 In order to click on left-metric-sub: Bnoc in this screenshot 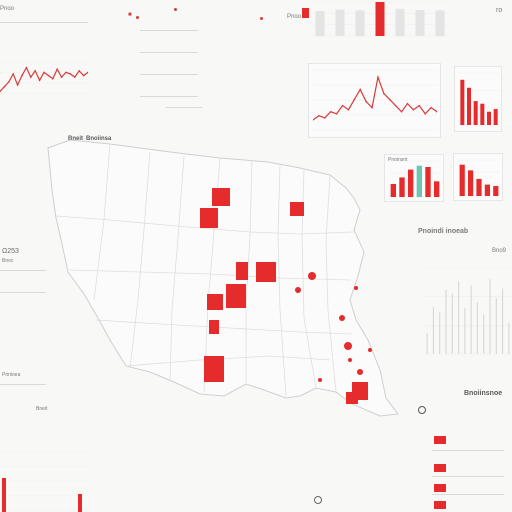, I will do `click(8, 261)`.